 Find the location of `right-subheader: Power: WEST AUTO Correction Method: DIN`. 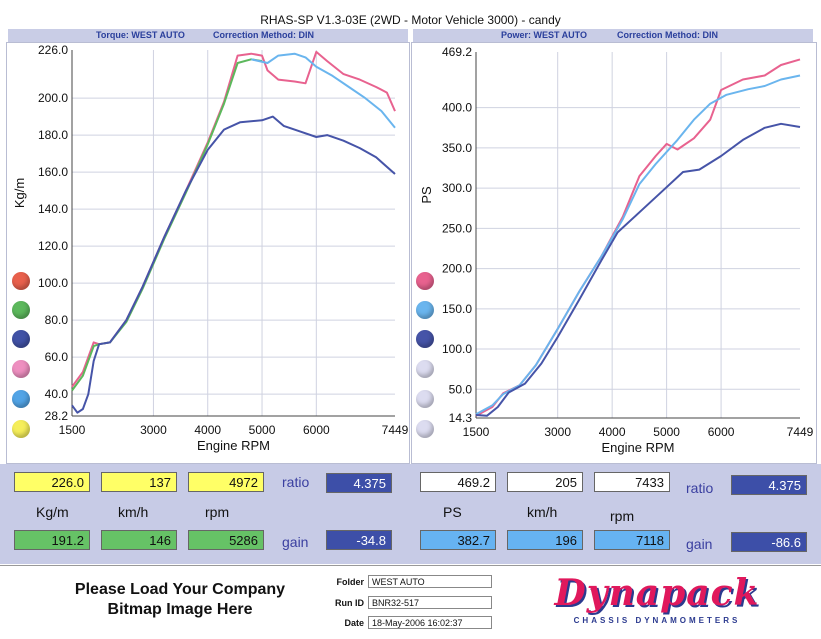

right-subheader: Power: WEST AUTO Correction Method: DIN is located at coordinates (613, 35).